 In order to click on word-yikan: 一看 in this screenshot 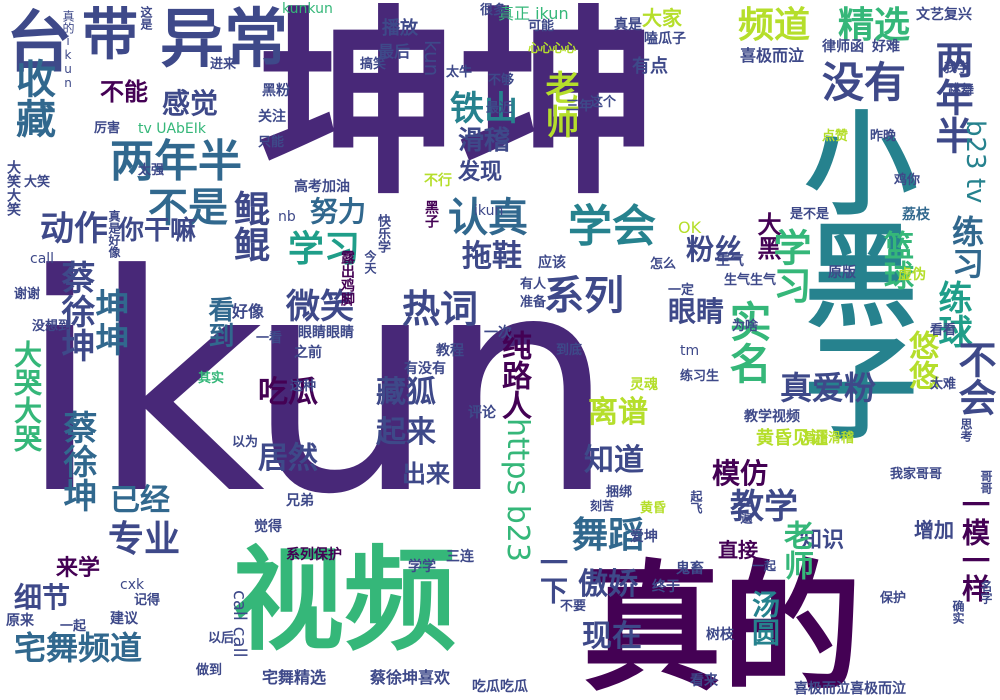, I will do `click(269, 338)`.